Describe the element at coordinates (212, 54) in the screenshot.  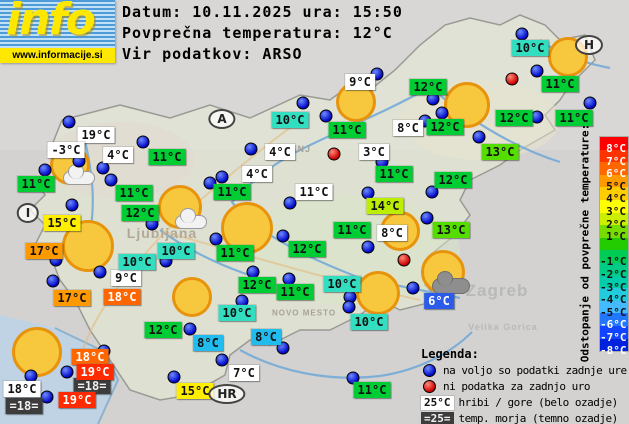
I see `header-source-line: Vir podatkov: ARSO` at that location.